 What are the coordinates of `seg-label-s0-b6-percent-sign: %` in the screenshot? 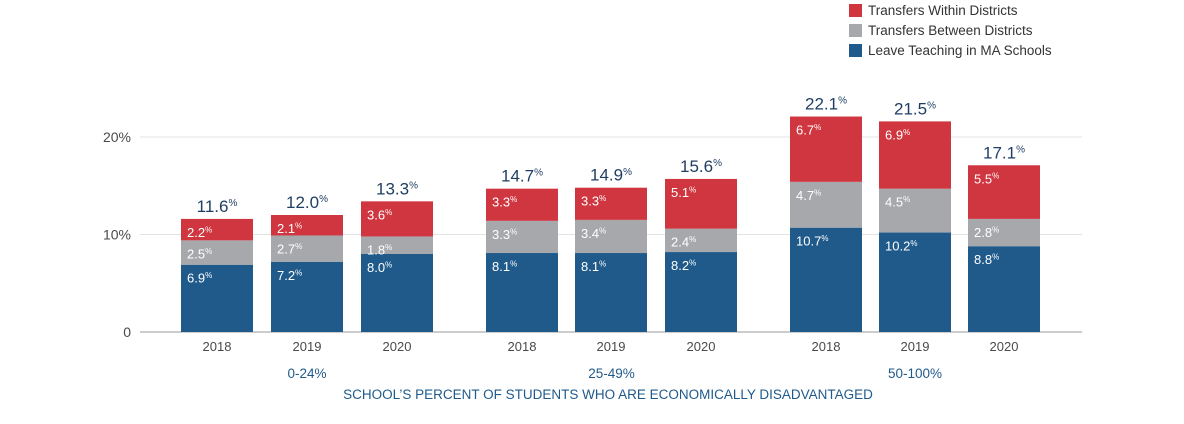 It's located at (824, 238).